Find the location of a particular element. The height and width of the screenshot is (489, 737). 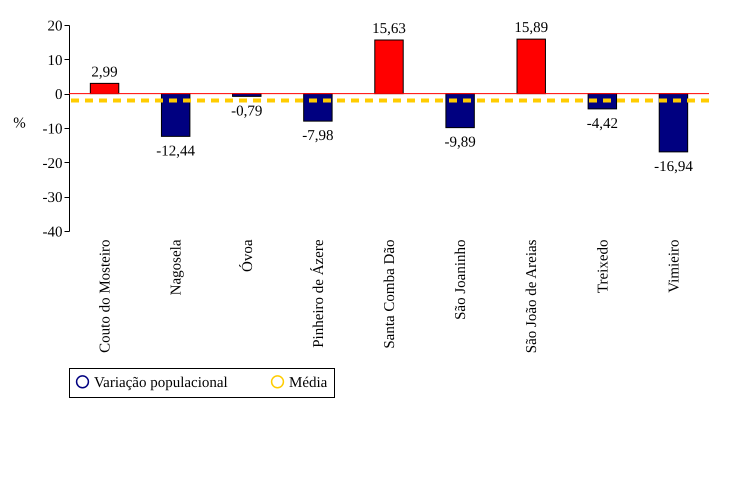

y-axis-title: % is located at coordinates (19, 124).